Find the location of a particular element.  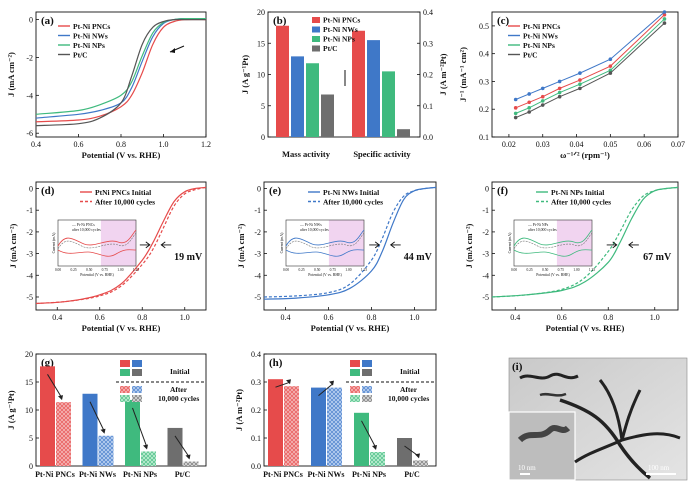

bar-initial is located at coordinates (361, 439).